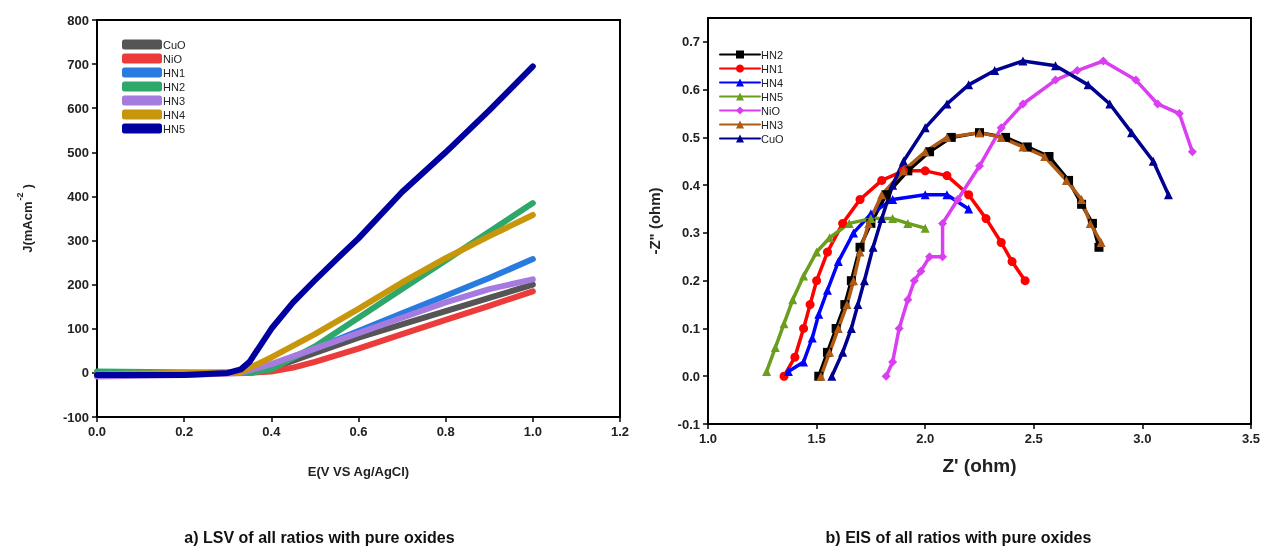  What do you see at coordinates (691, 185) in the screenshot?
I see `y-tick-label: 0.4` at bounding box center [691, 185].